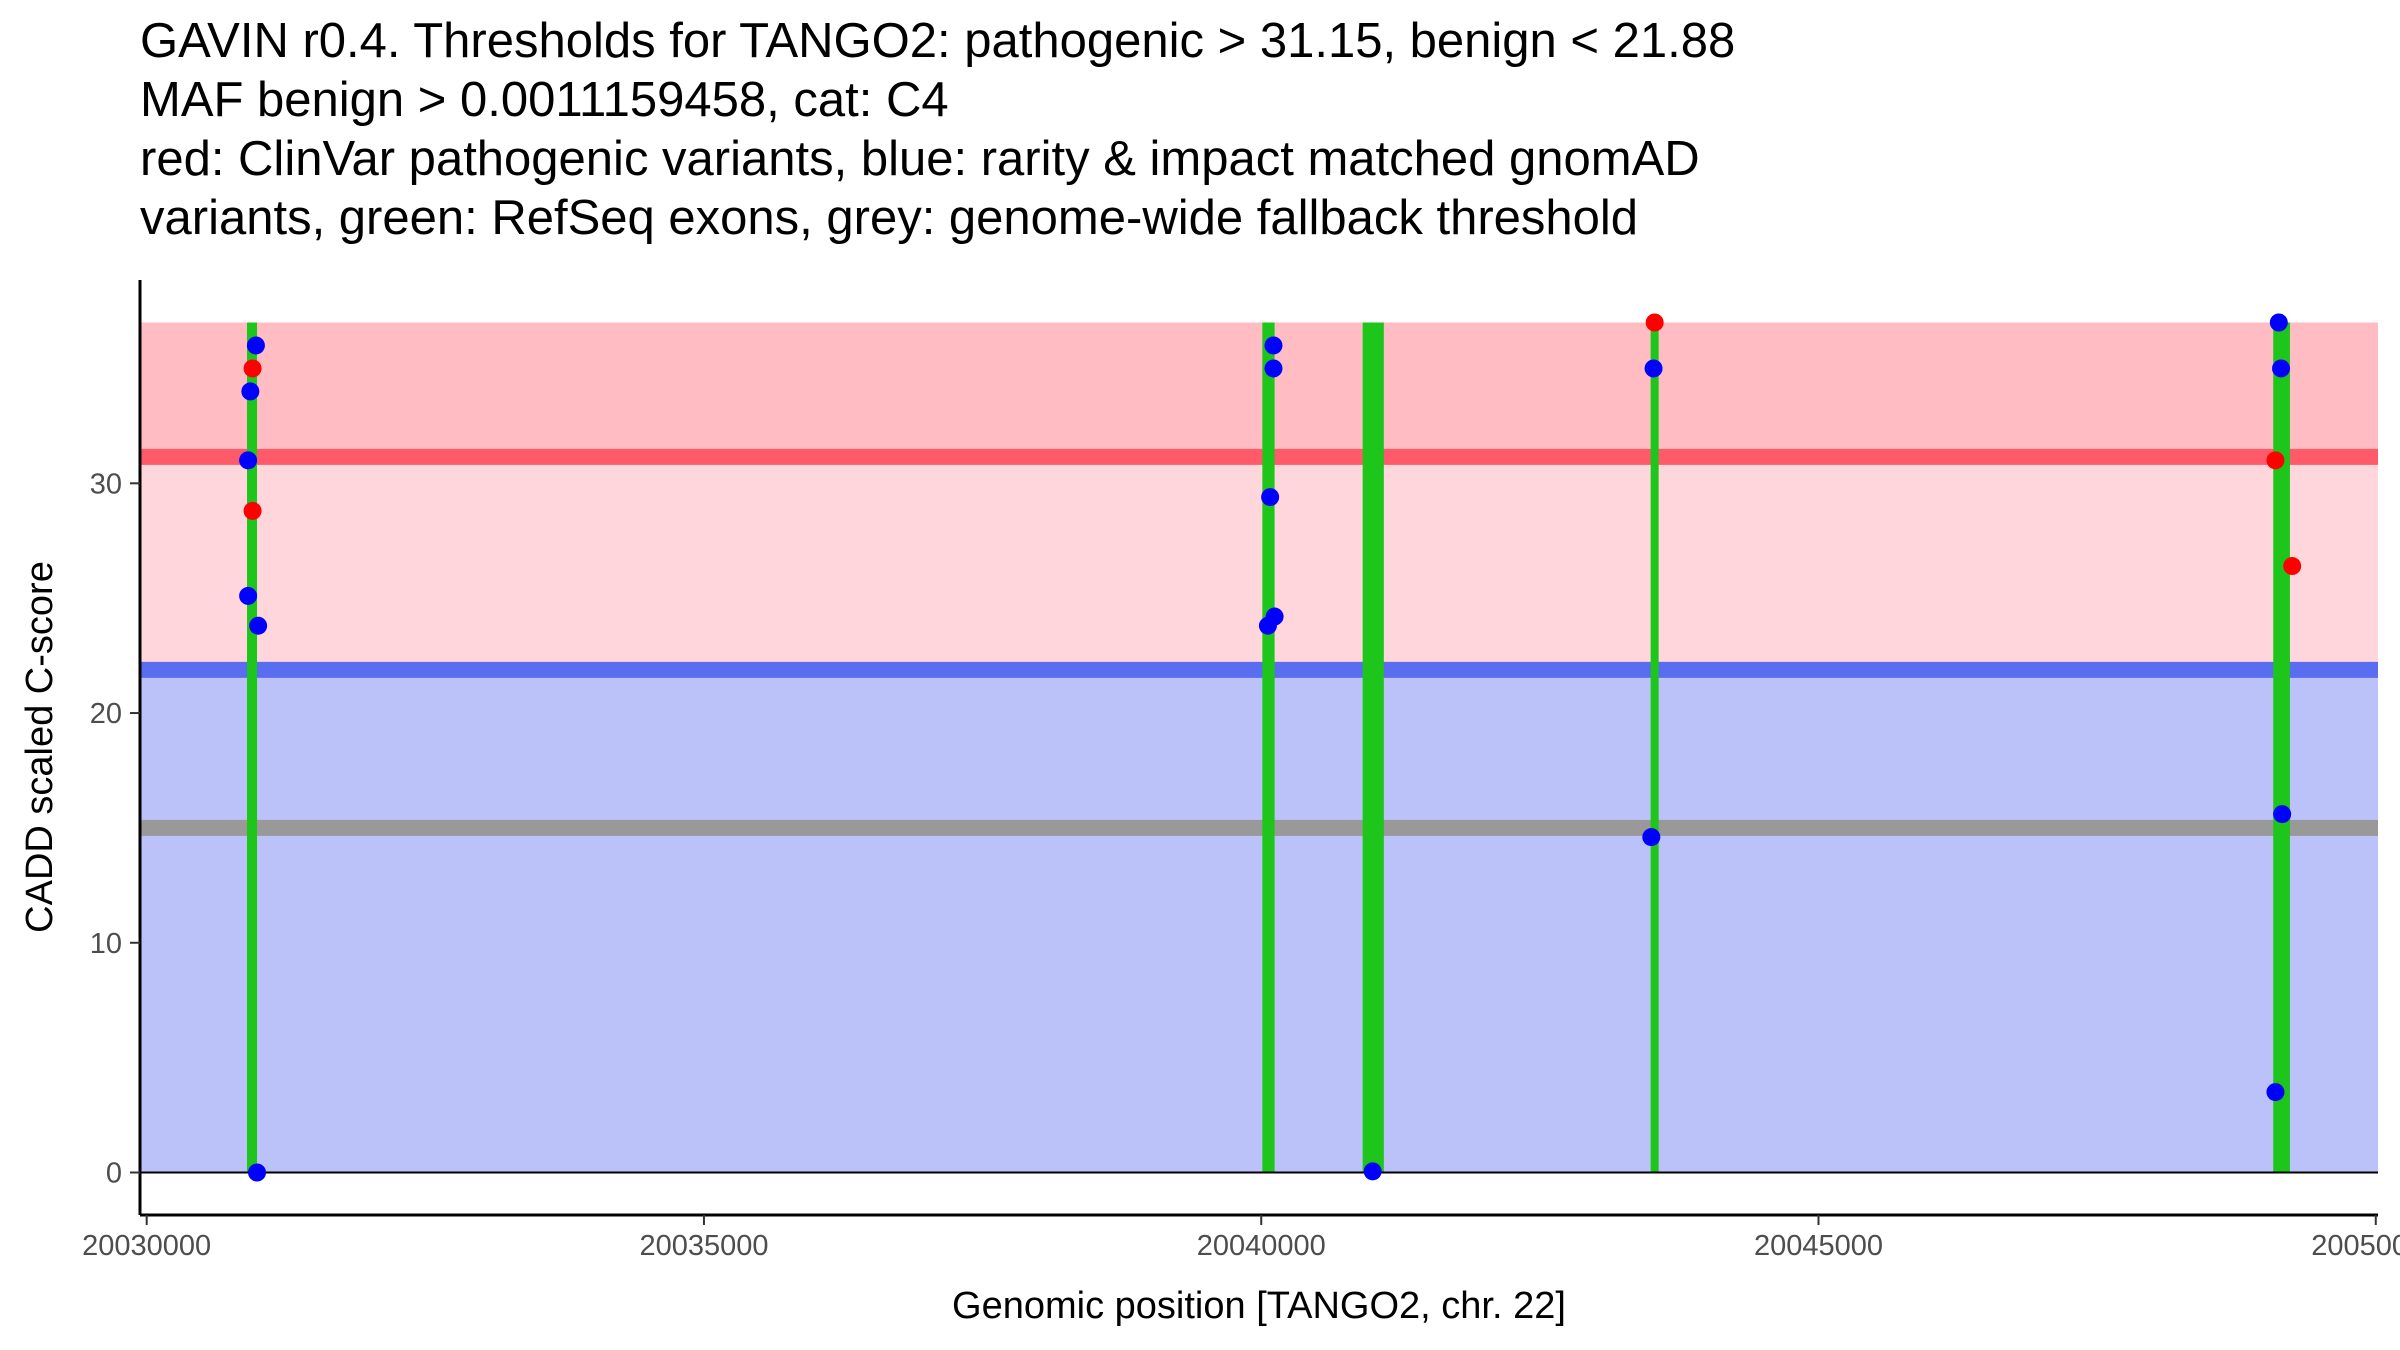 This screenshot has width=2400, height=1350. I want to click on title-line-2: MAF benign > 0.0011159458, cat: C4, so click(544, 100).